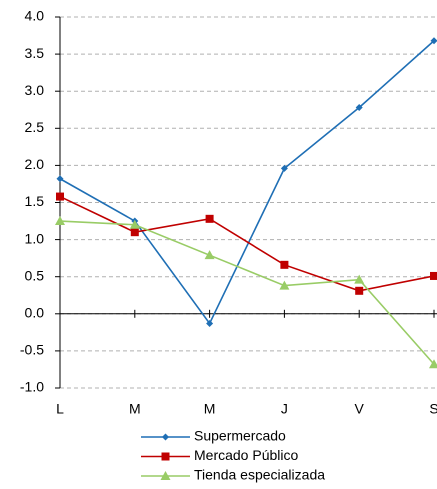 This screenshot has width=437, height=489. I want to click on x-tick-label: L, so click(60, 409).